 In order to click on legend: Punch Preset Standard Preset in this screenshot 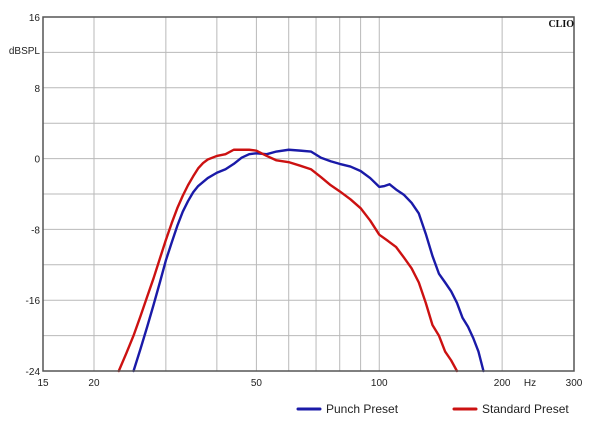, I will do `click(432, 409)`.